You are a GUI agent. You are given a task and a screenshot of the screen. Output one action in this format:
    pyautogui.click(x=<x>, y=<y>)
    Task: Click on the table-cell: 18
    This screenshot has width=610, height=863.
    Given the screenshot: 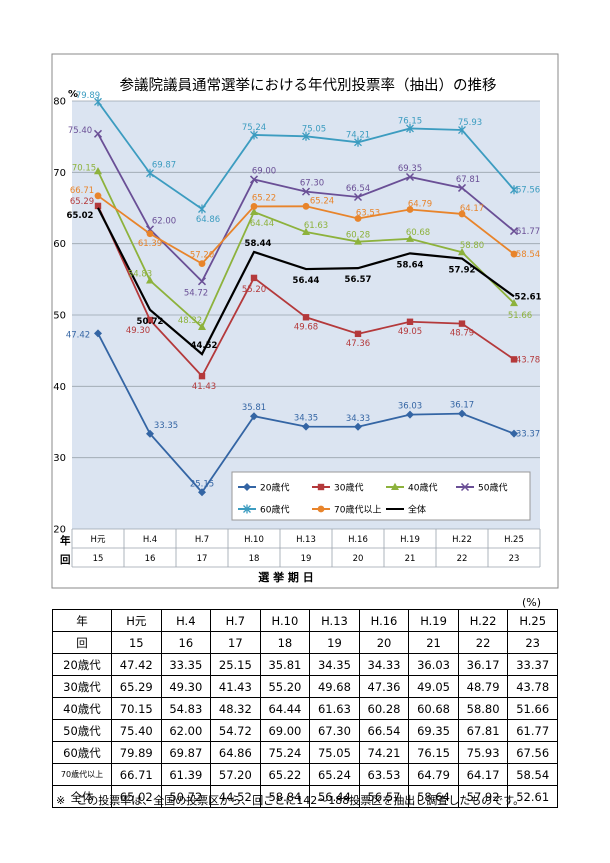 What is the action you would take?
    pyautogui.click(x=285, y=642)
    